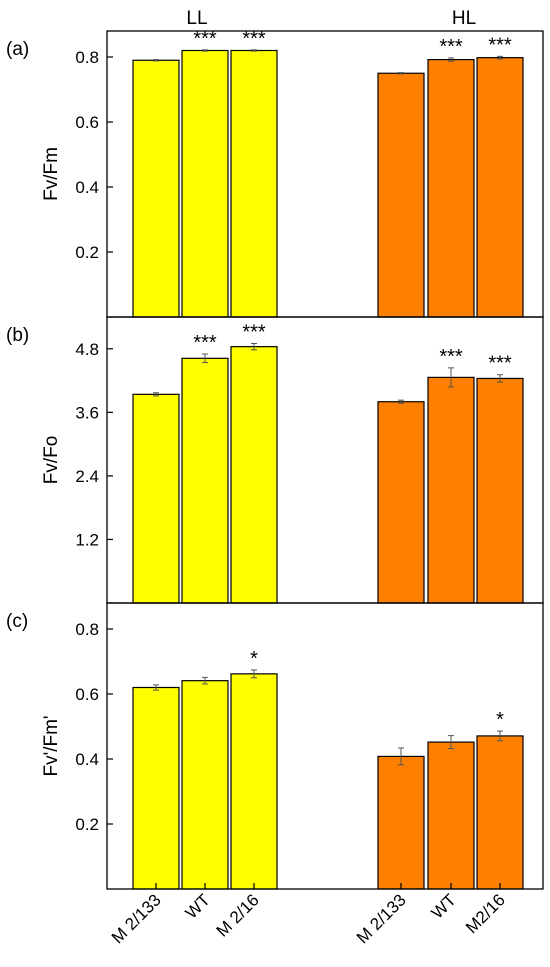 This screenshot has width=550, height=967. I want to click on y-axis-title: Fv'/Fm', so click(51, 745).